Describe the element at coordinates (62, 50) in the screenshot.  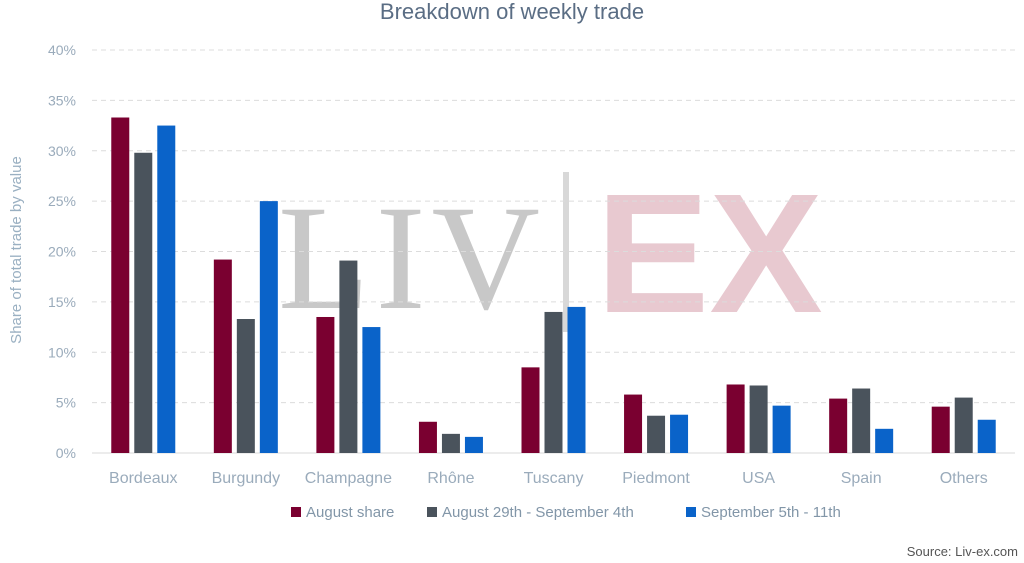
I see `y-tick-label: 40%` at that location.